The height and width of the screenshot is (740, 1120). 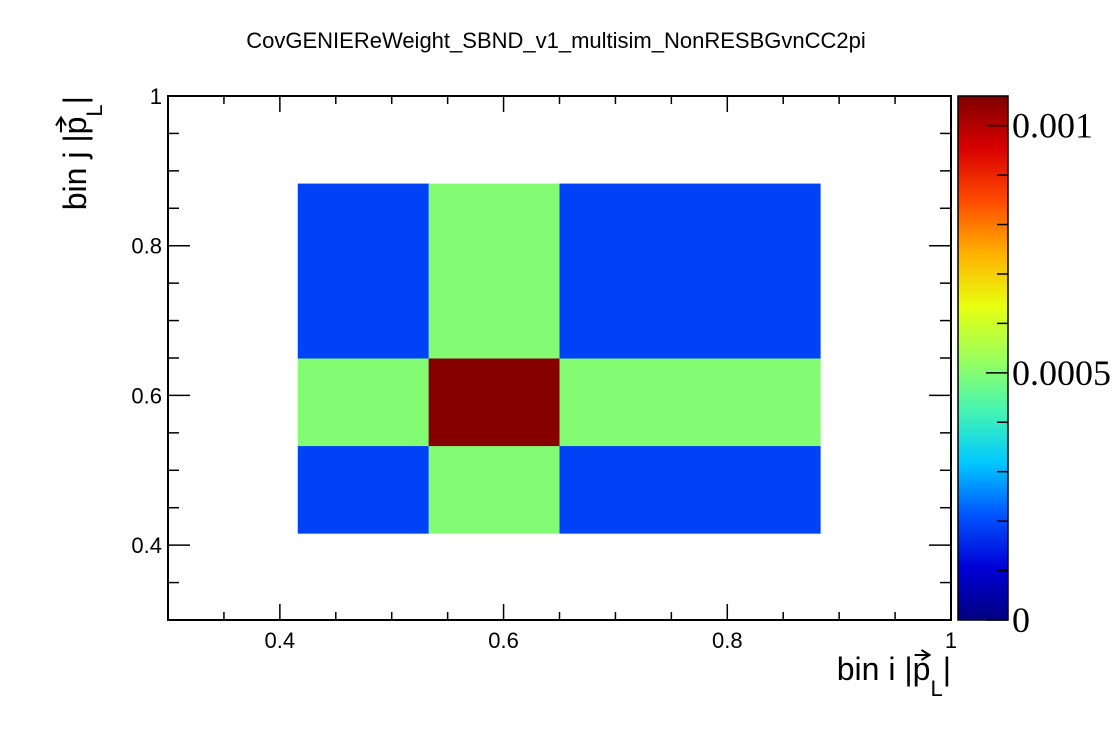 What do you see at coordinates (503, 640) in the screenshot?
I see `x-tick-label: 0.6` at bounding box center [503, 640].